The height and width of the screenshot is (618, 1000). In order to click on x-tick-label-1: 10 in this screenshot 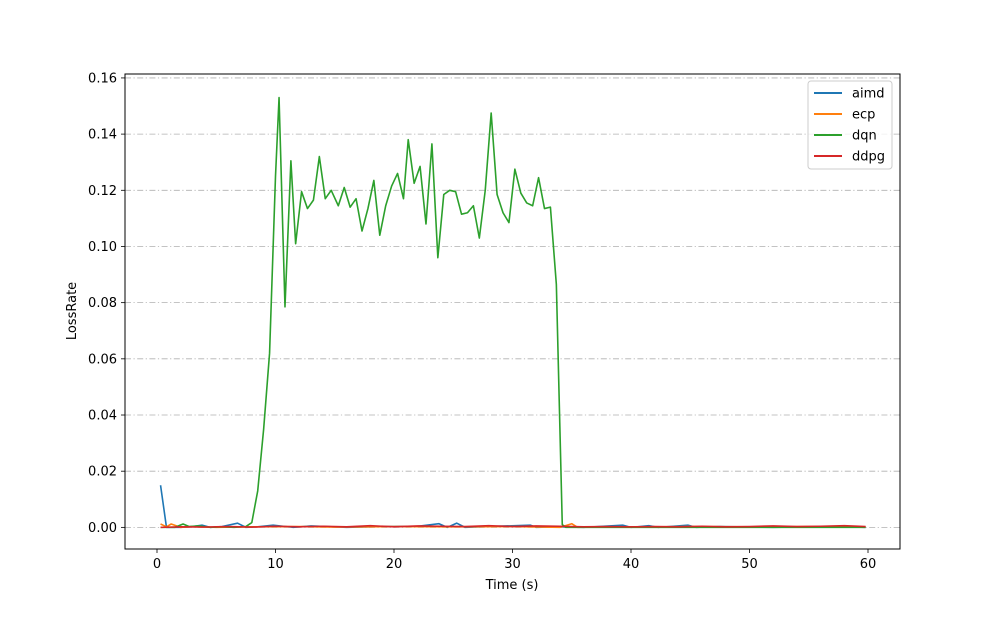, I will do `click(275, 564)`.